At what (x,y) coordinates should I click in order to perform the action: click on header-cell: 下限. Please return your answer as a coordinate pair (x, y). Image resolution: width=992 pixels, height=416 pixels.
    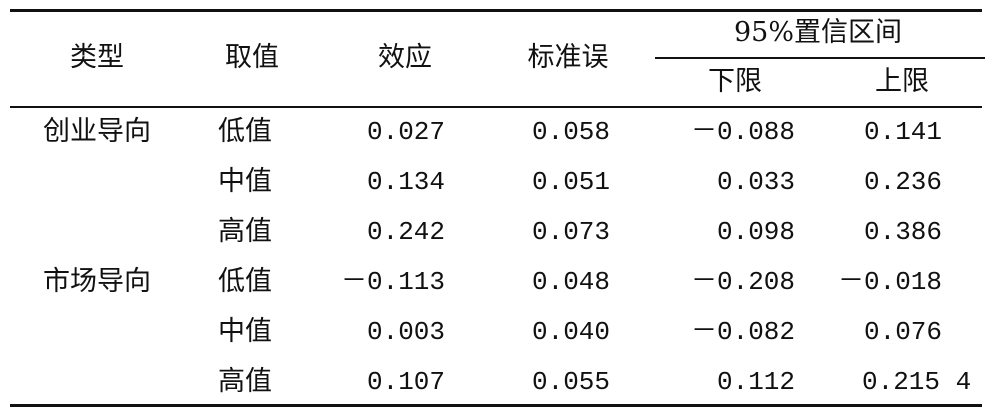
    Looking at the image, I should click on (735, 81).